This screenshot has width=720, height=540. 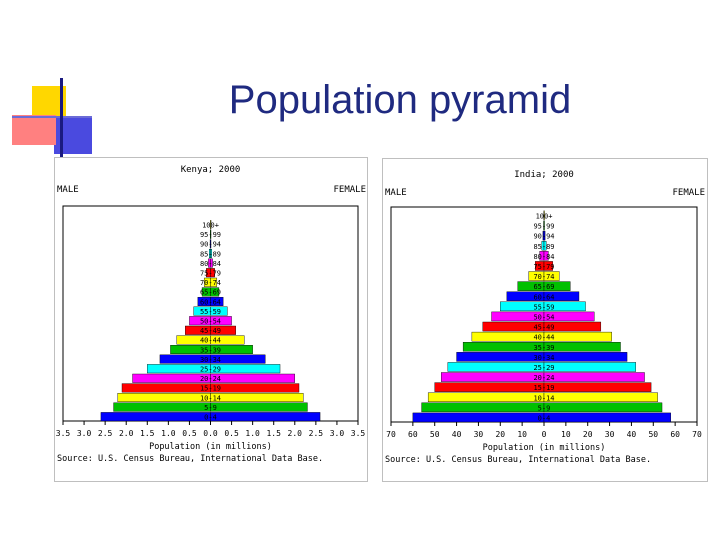 What do you see at coordinates (544, 408) in the screenshot?
I see `india-age-label: 5-9` at bounding box center [544, 408].